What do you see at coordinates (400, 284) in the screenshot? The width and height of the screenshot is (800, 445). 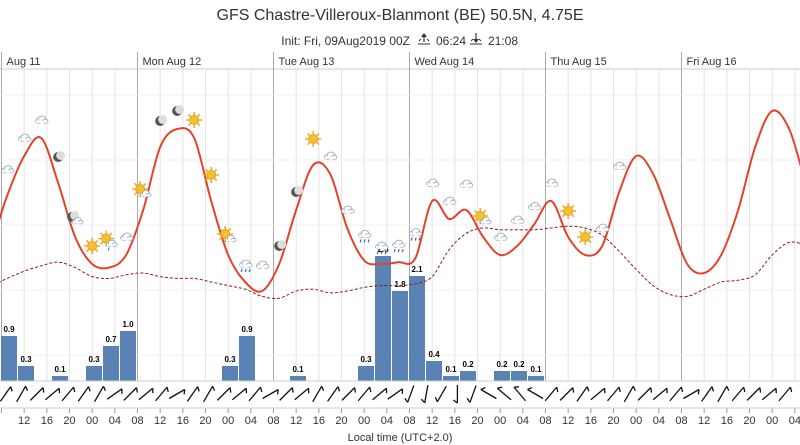 I see `precip-label: 1.8` at bounding box center [400, 284].